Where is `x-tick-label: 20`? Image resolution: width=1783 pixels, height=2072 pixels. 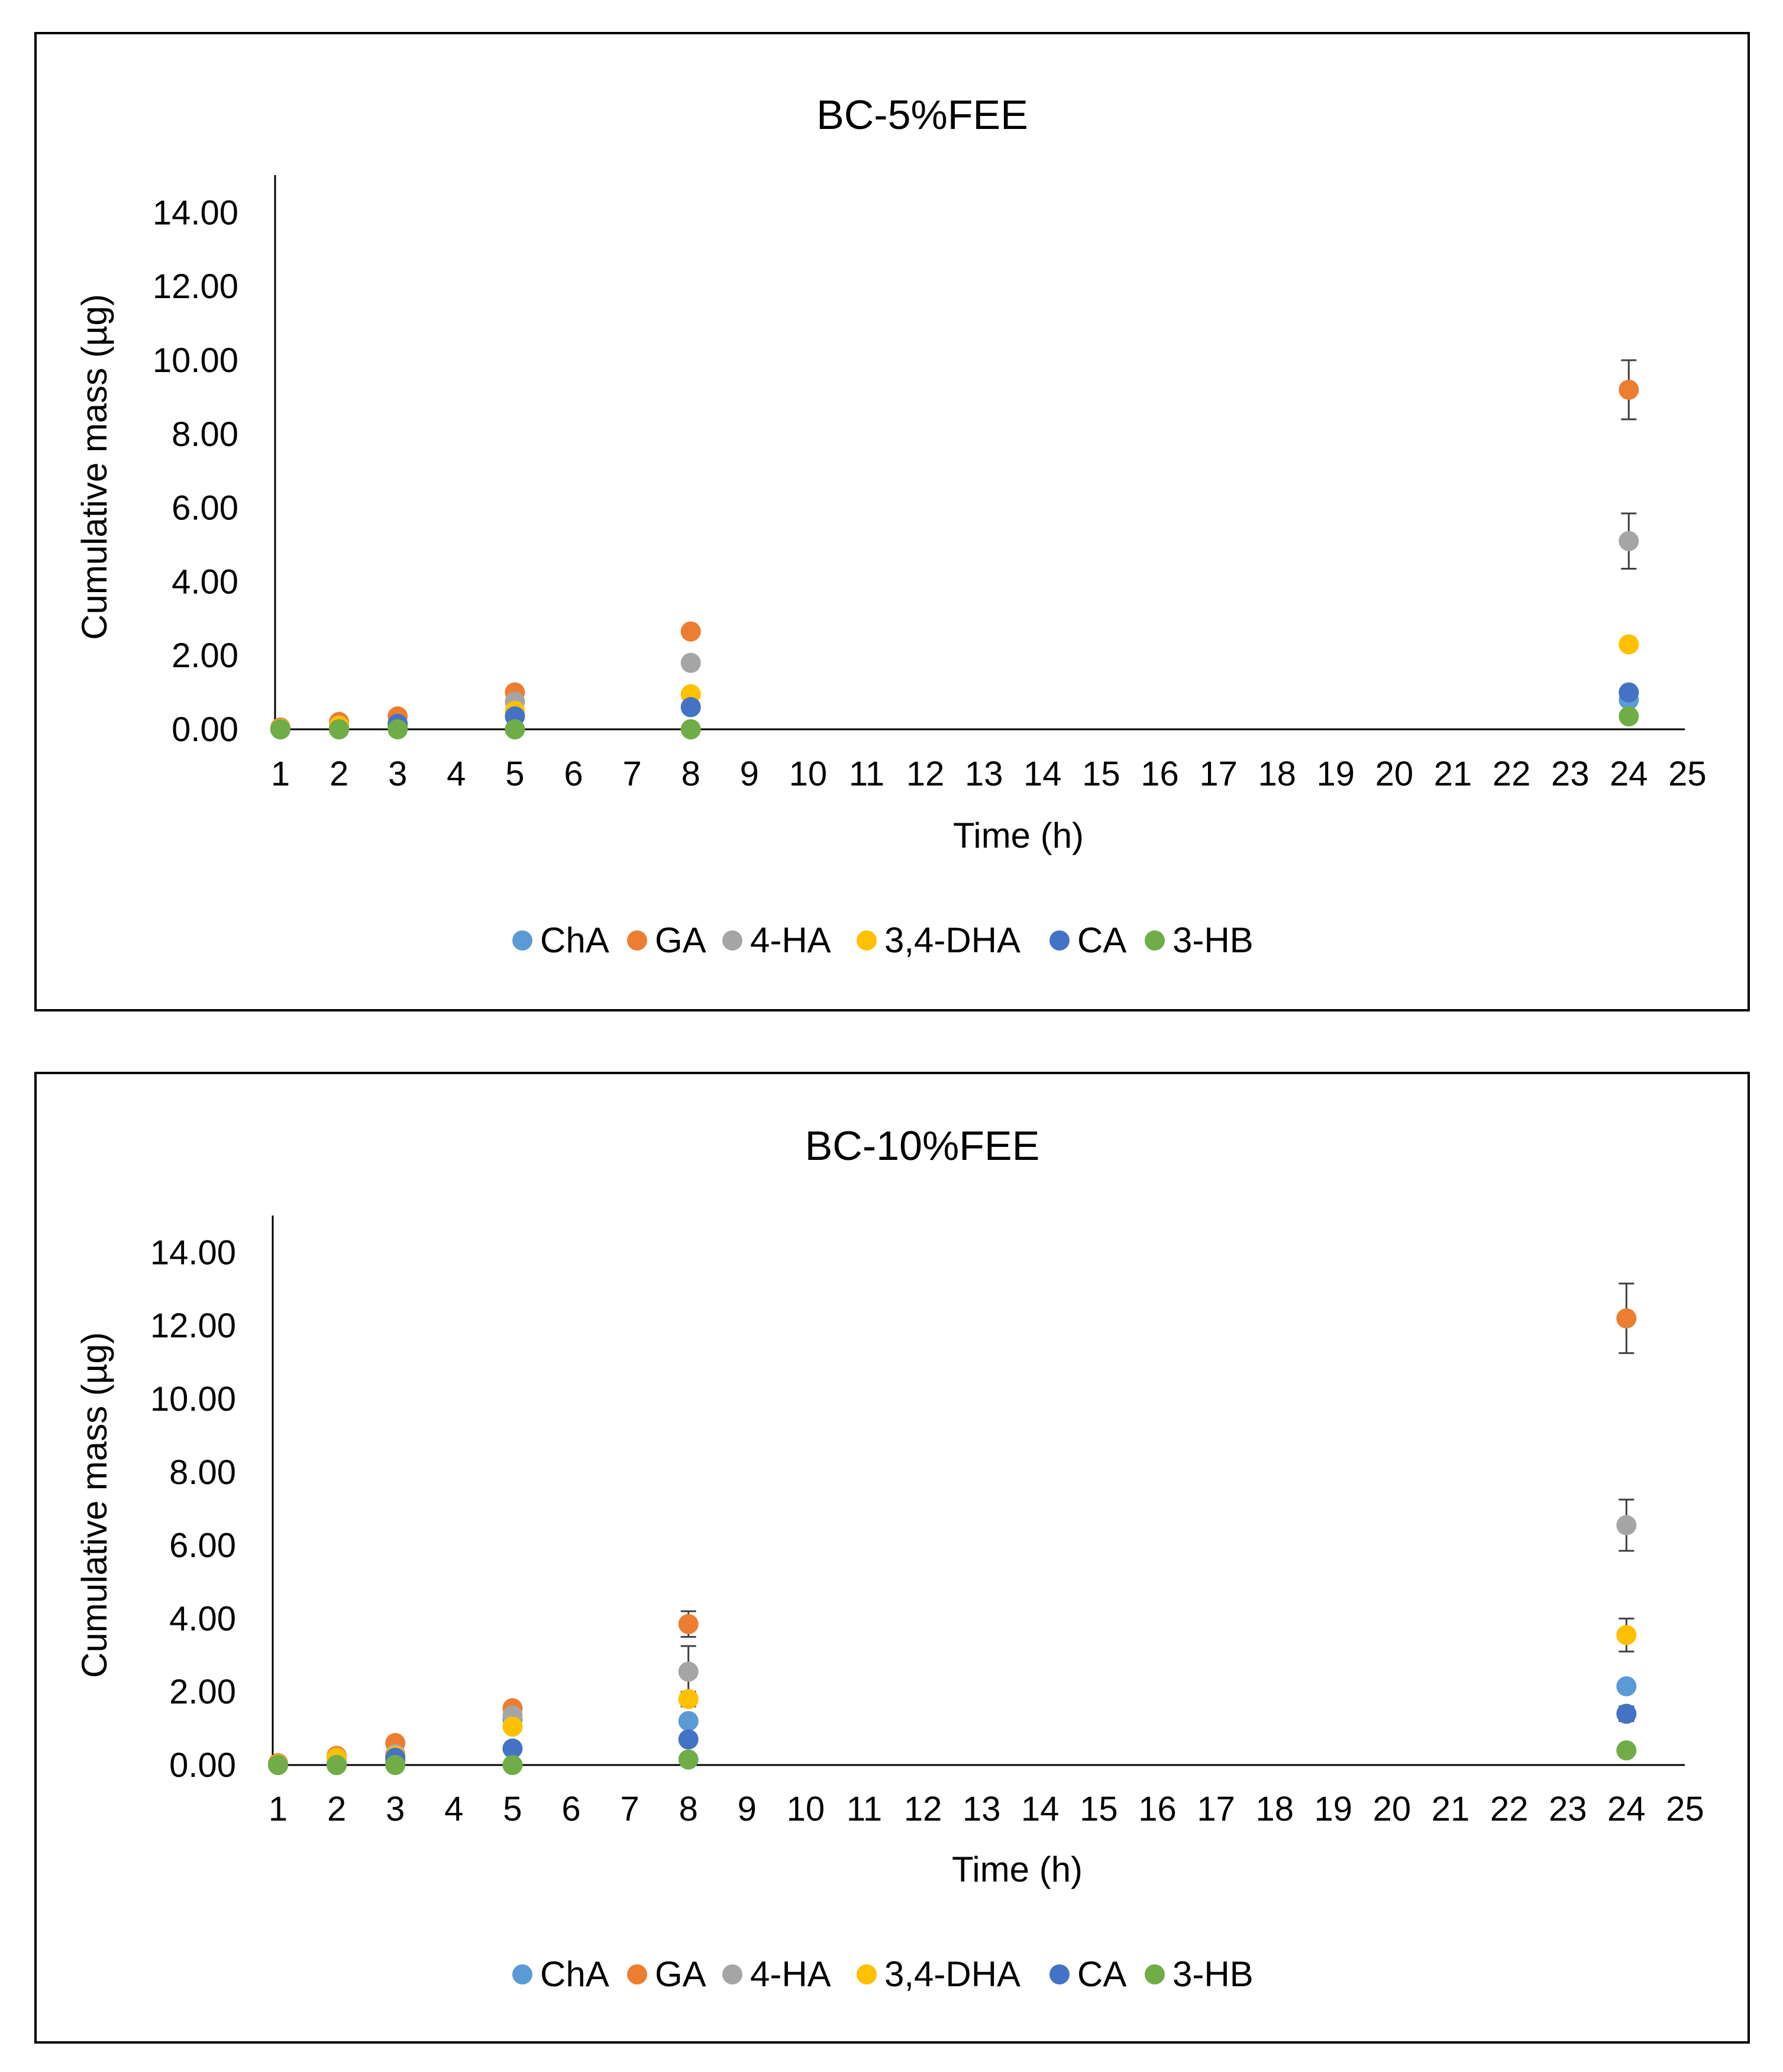 x-tick-label: 20 is located at coordinates (1392, 1809).